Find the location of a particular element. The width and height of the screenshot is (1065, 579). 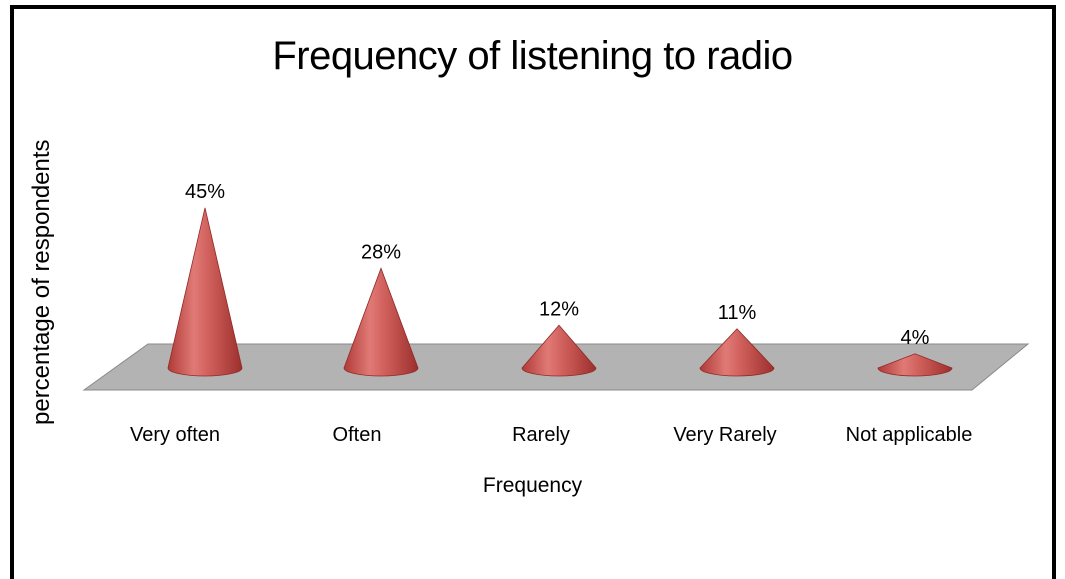

x-tick-label: Often is located at coordinates (357, 435).